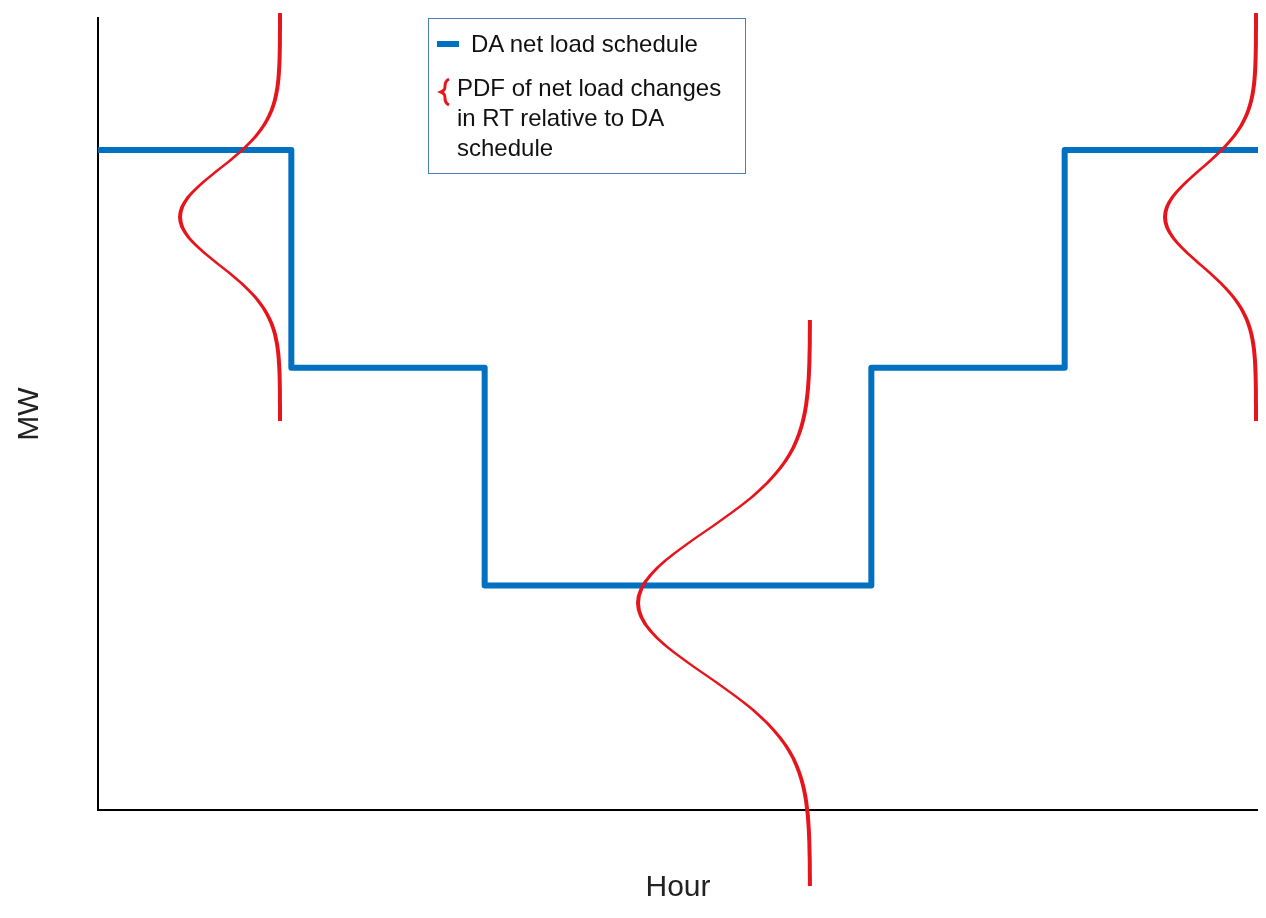  I want to click on y-axis-title: MW, so click(28, 413).